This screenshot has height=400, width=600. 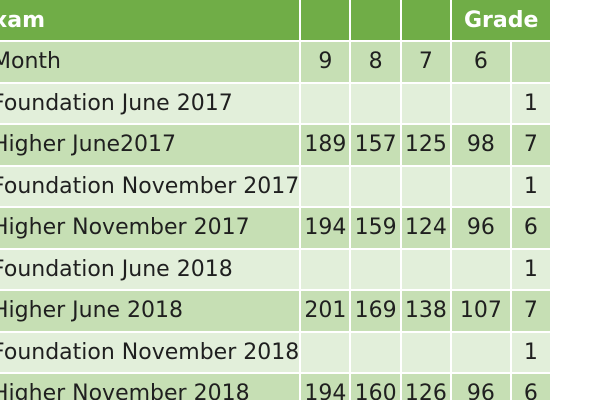 What do you see at coordinates (426, 62) in the screenshot?
I see `grade-header: 7` at bounding box center [426, 62].